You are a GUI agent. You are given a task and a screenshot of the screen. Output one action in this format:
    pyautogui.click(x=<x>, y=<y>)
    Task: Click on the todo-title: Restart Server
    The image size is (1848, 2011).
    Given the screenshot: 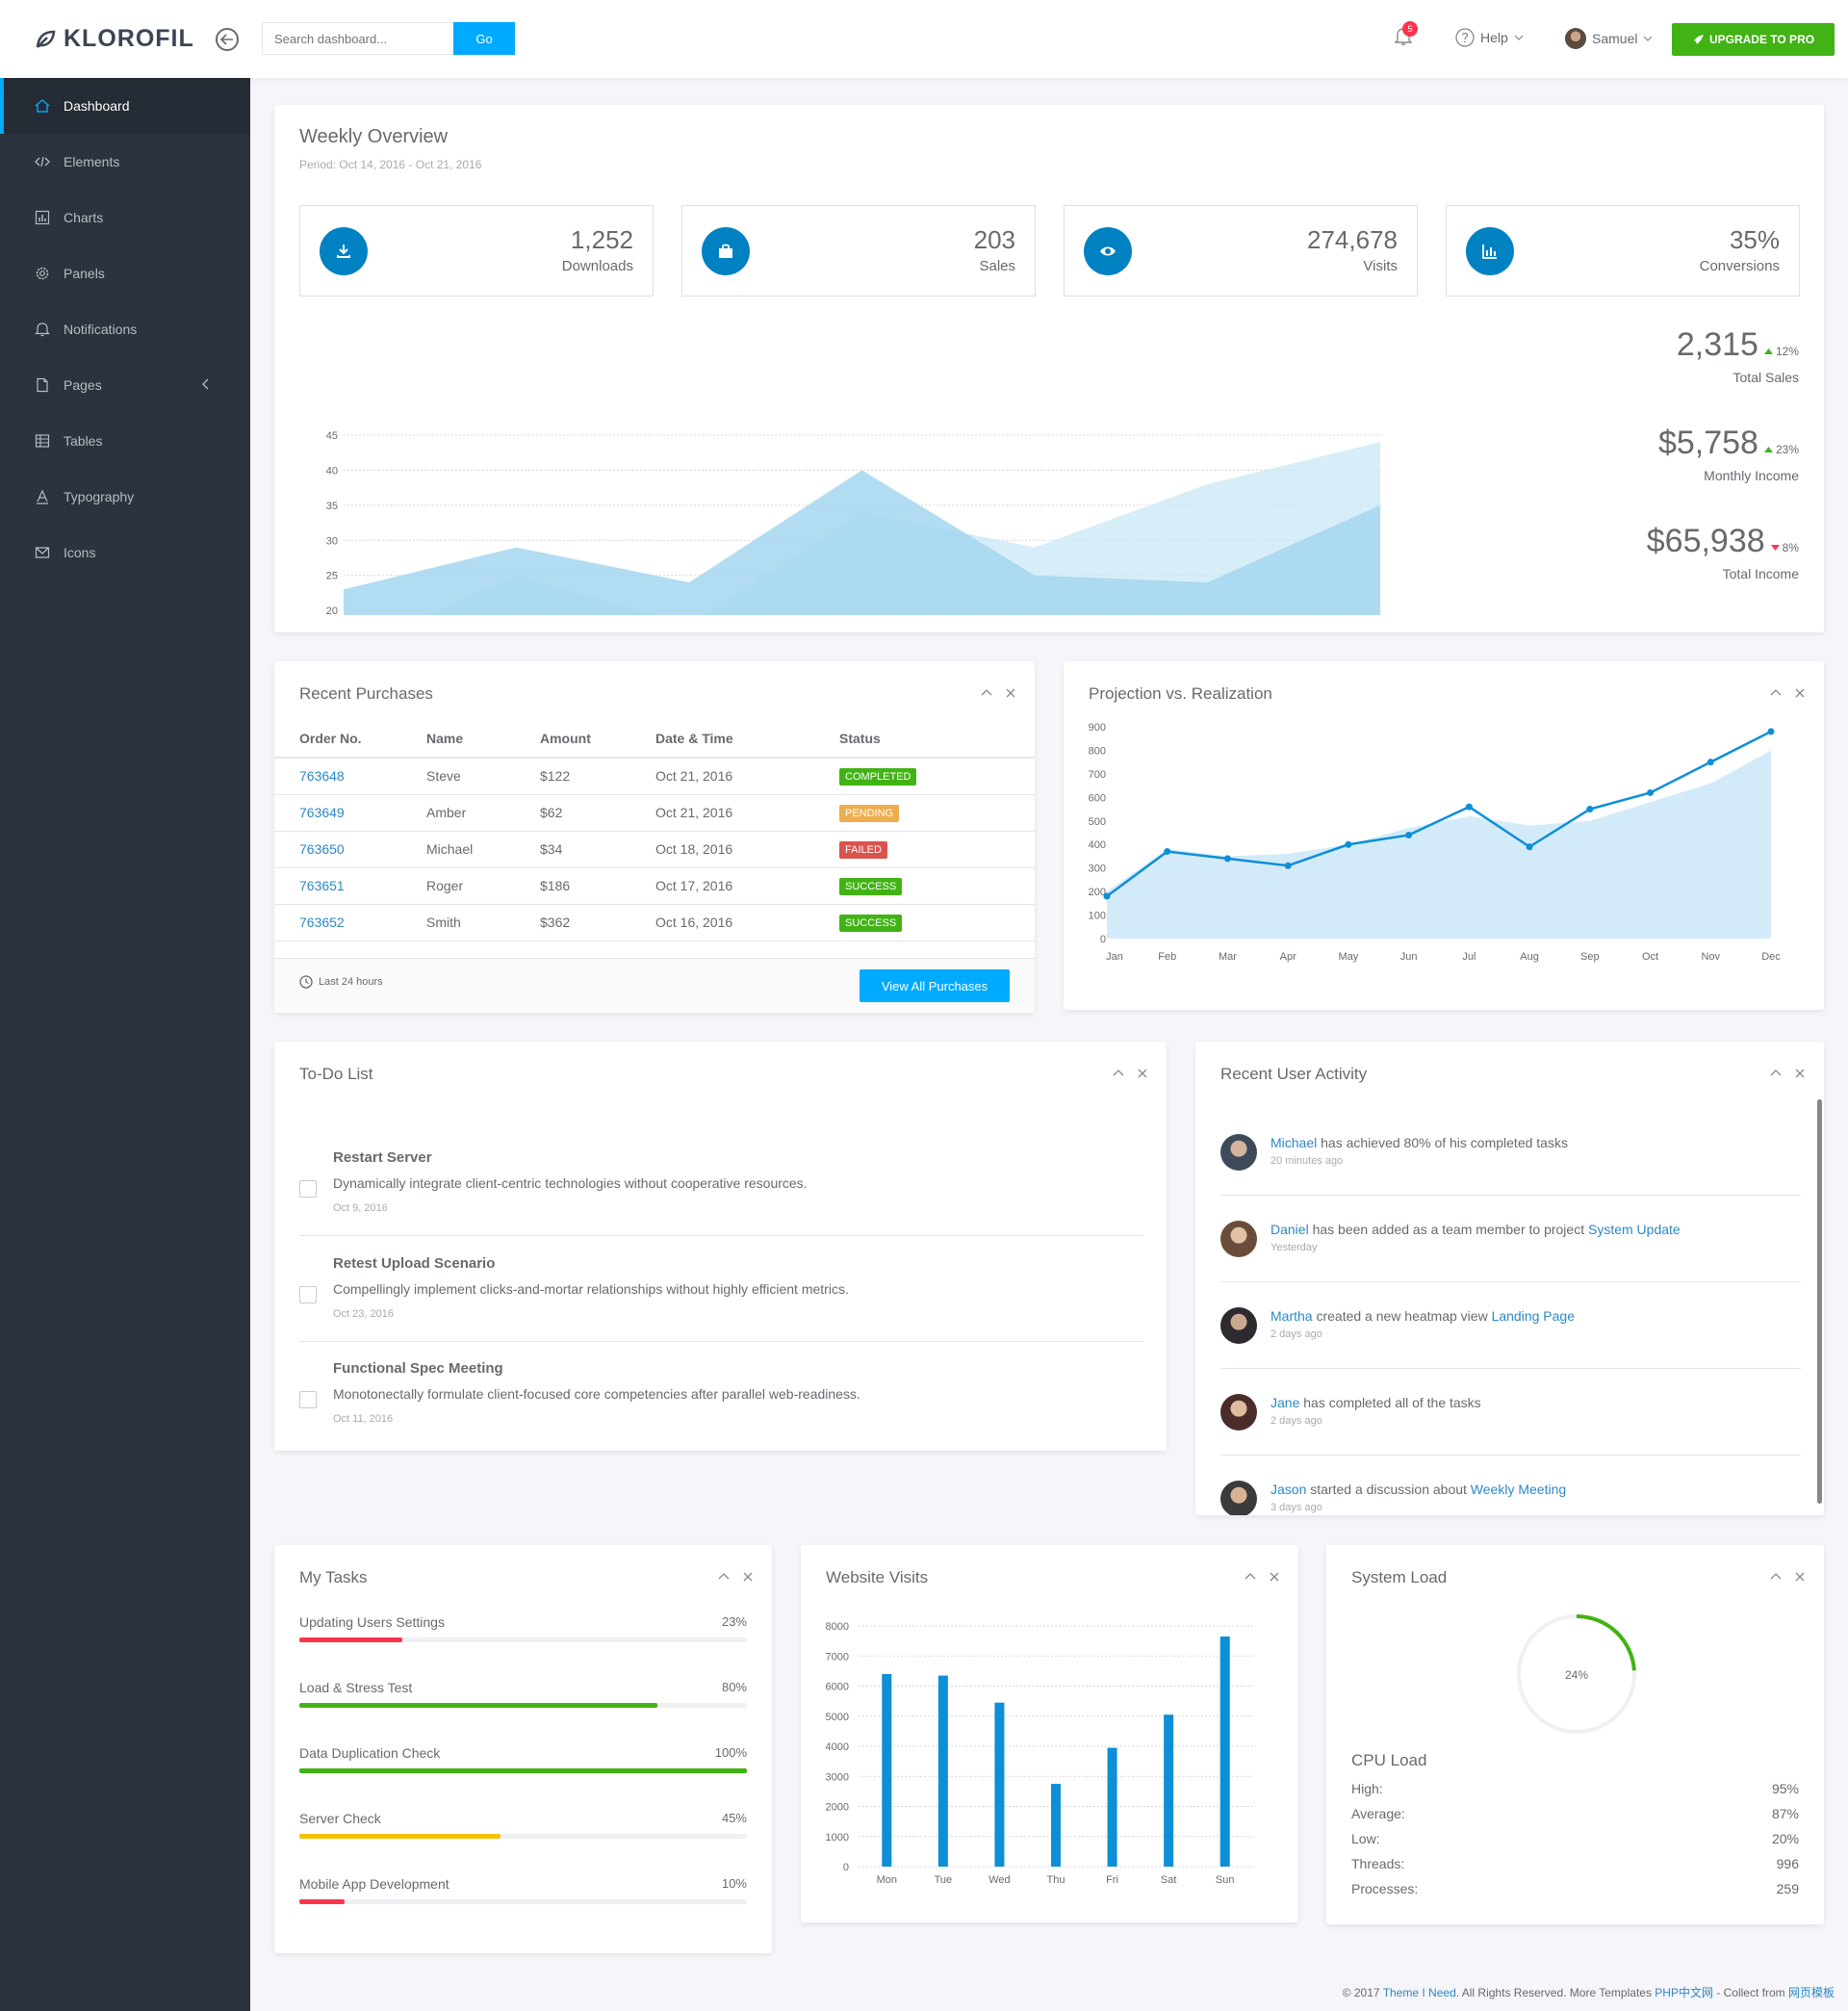 What is the action you would take?
    pyautogui.click(x=382, y=1157)
    